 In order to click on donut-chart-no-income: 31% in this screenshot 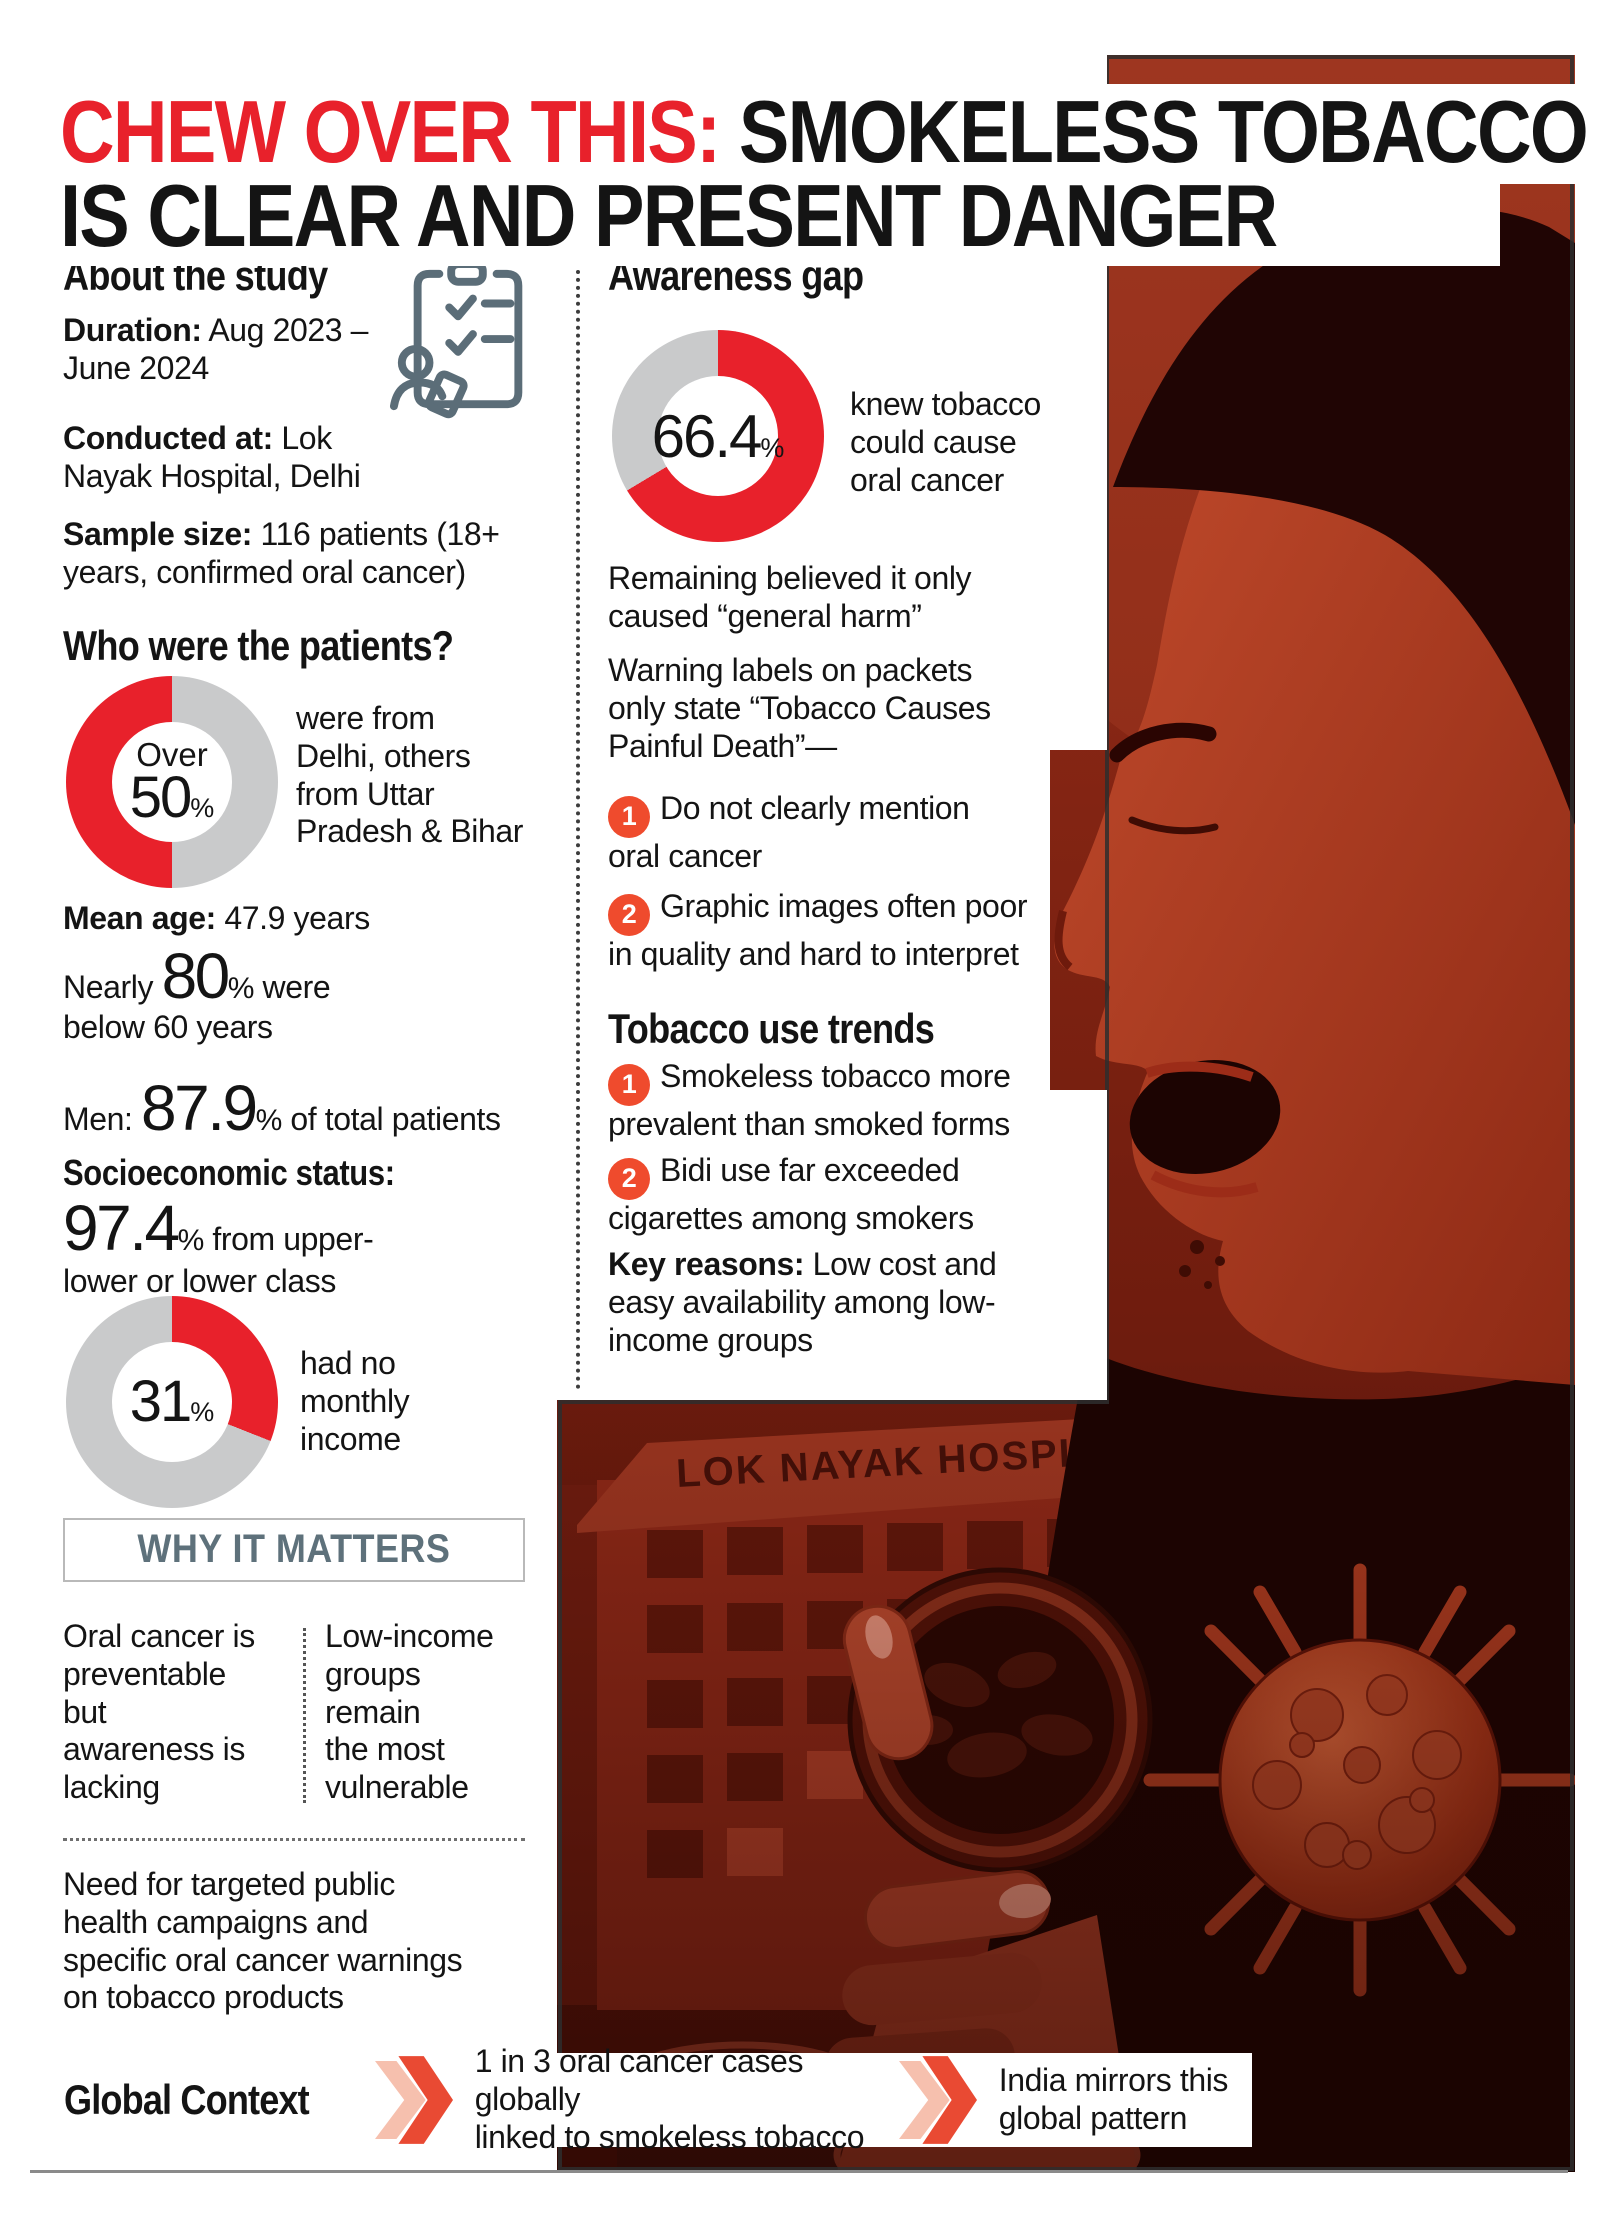, I will do `click(172, 1402)`.